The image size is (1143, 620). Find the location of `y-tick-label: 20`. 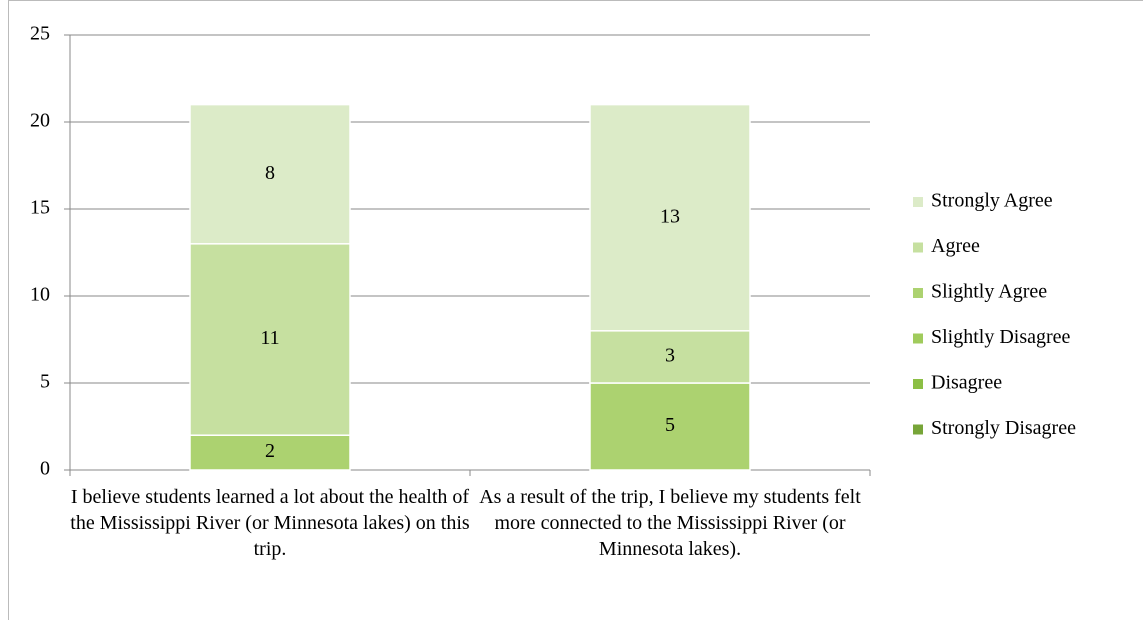

y-tick-label: 20 is located at coordinates (40, 121).